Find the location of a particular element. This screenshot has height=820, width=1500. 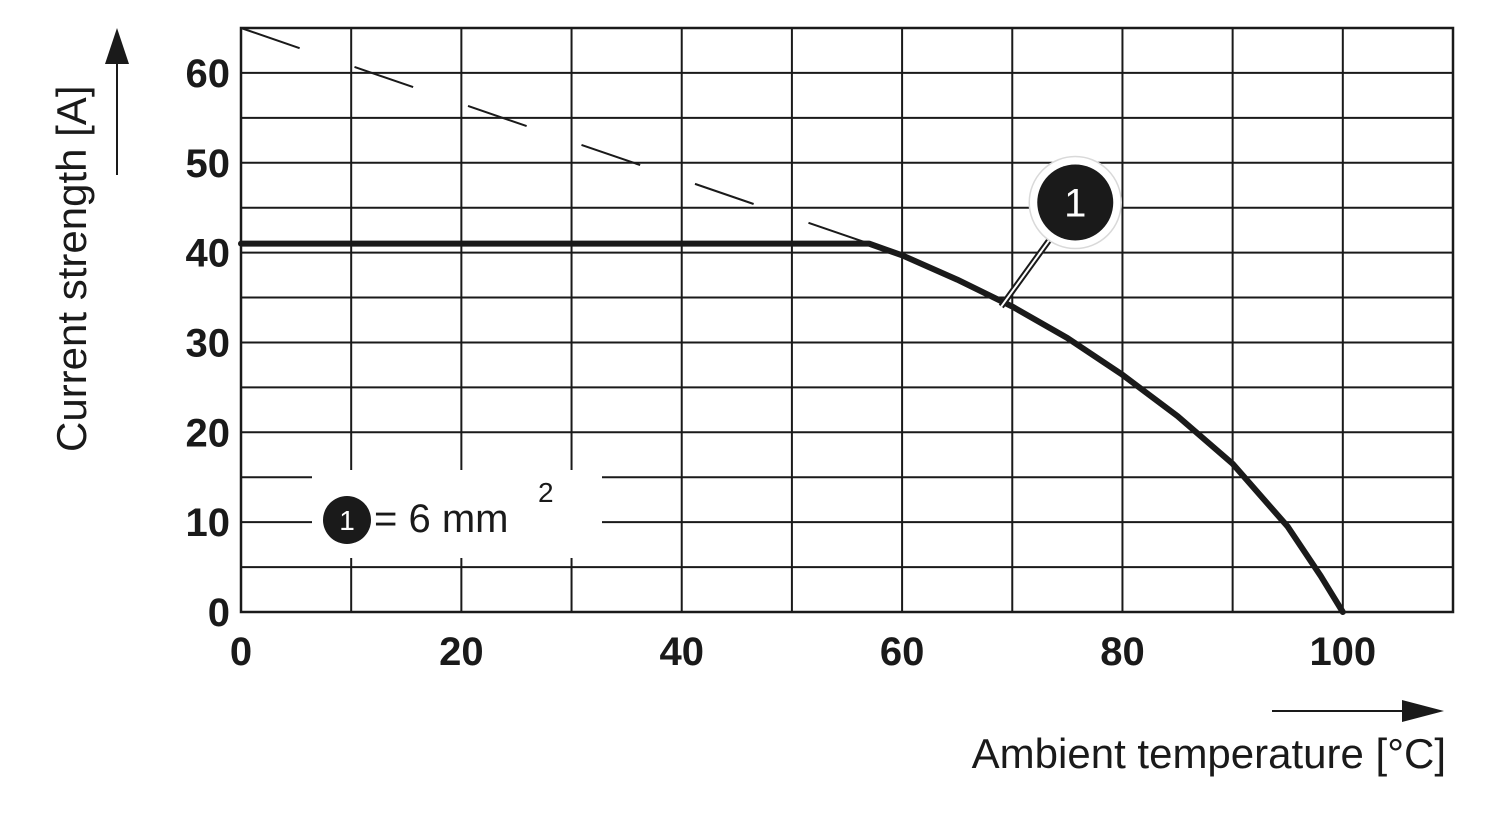

legend: 1 = 6 mm 2 is located at coordinates (457, 514).